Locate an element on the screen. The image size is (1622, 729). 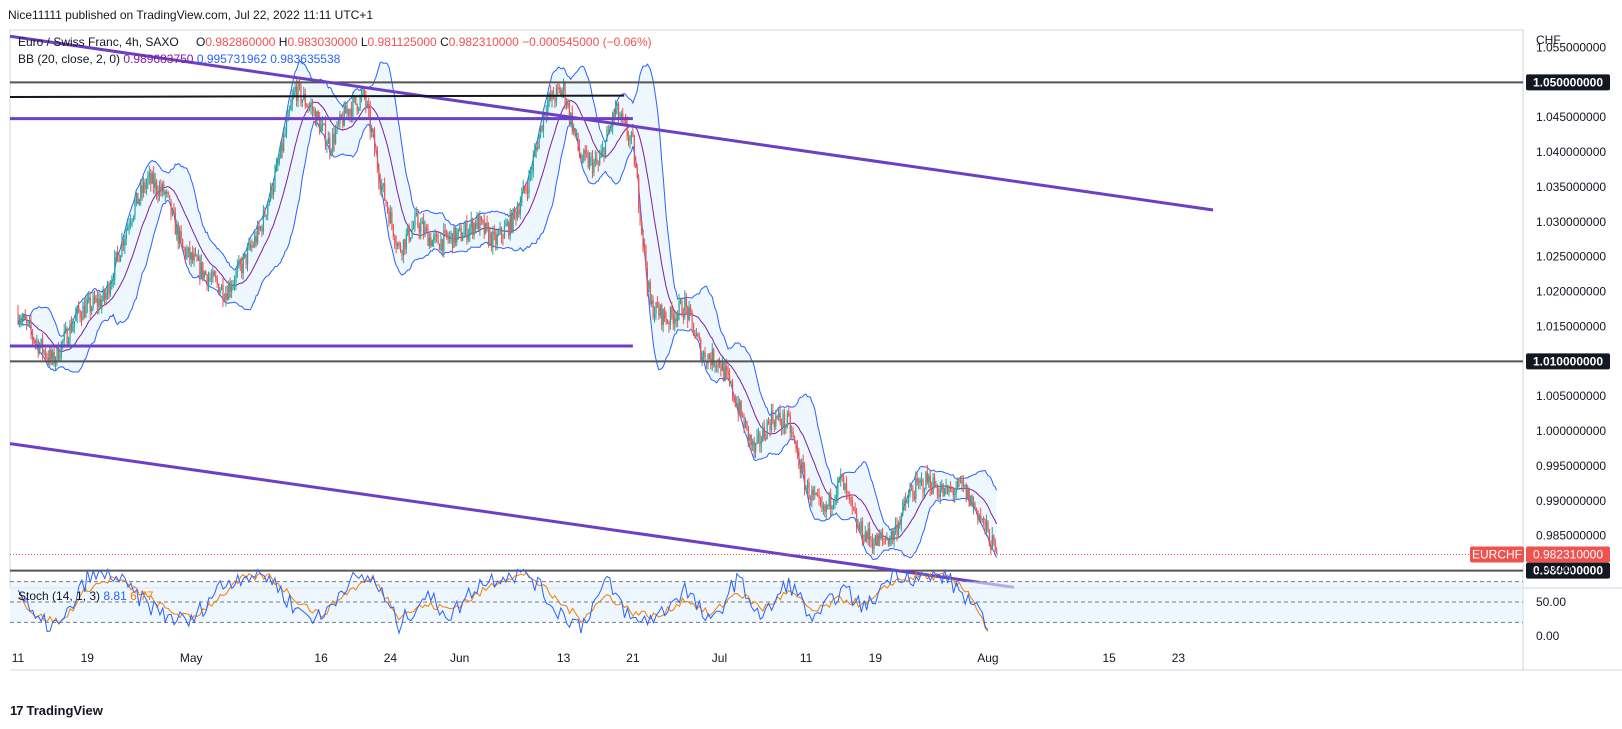
x-tick-label: 13 is located at coordinates (564, 658).